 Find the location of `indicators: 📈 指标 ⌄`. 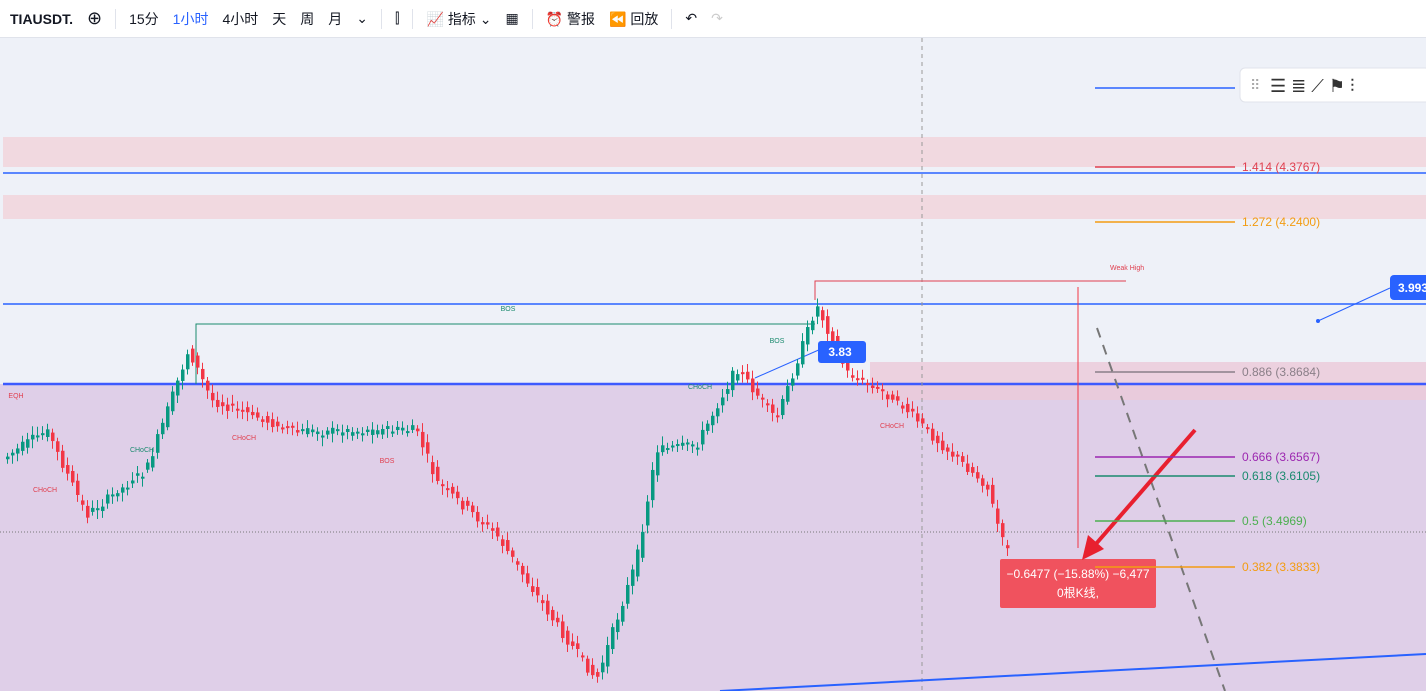

indicators: 📈 指标 ⌄ is located at coordinates (459, 18).